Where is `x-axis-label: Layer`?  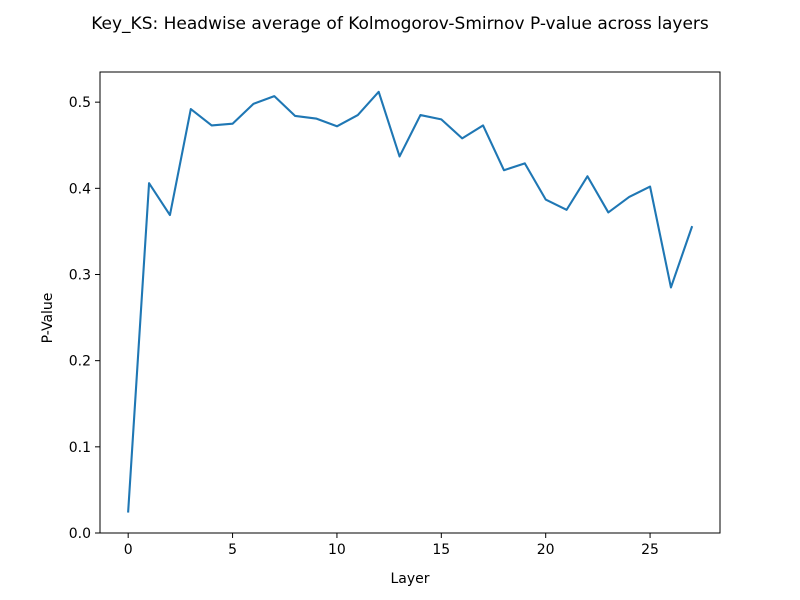
x-axis-label: Layer is located at coordinates (409, 579).